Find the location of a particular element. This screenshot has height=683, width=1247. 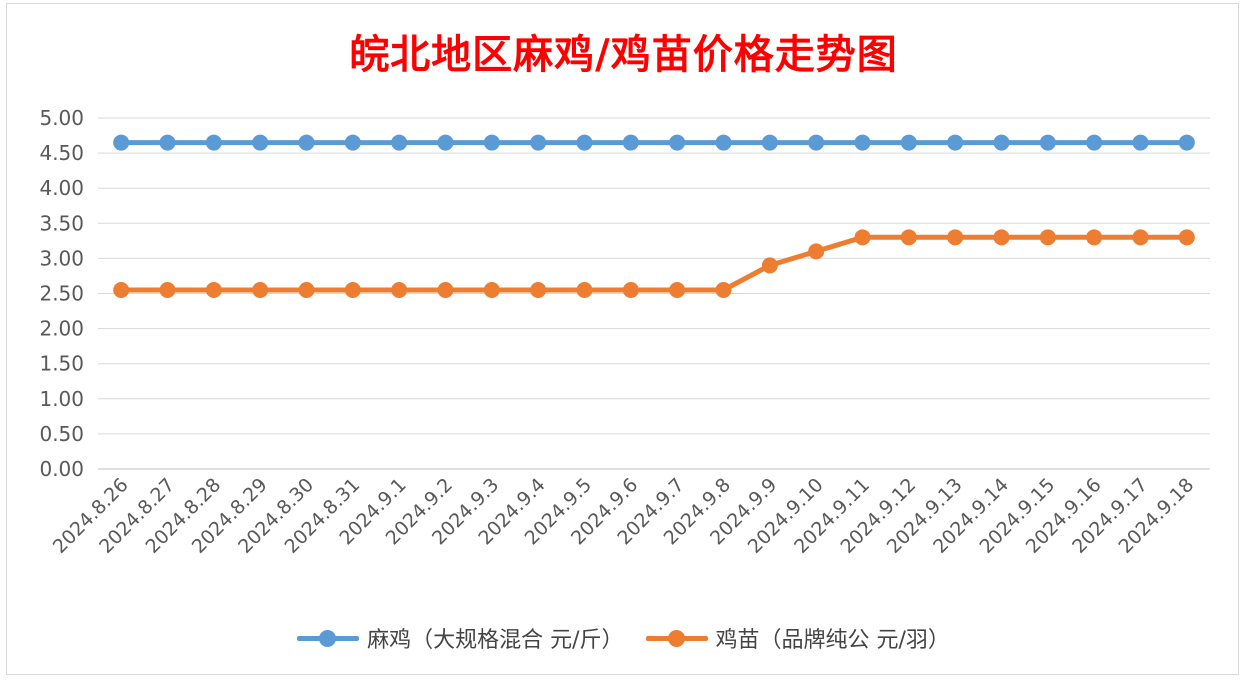

legend-label-series-1: 麻鸡（大规格混合 元/斤） is located at coordinates (495, 640).